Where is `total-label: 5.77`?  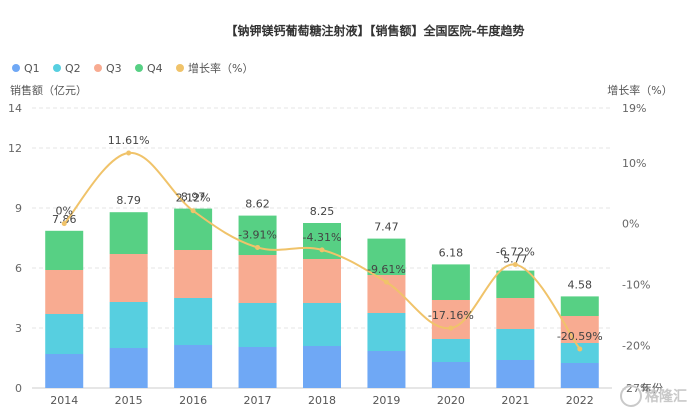
total-label: 5.77 is located at coordinates (515, 259).